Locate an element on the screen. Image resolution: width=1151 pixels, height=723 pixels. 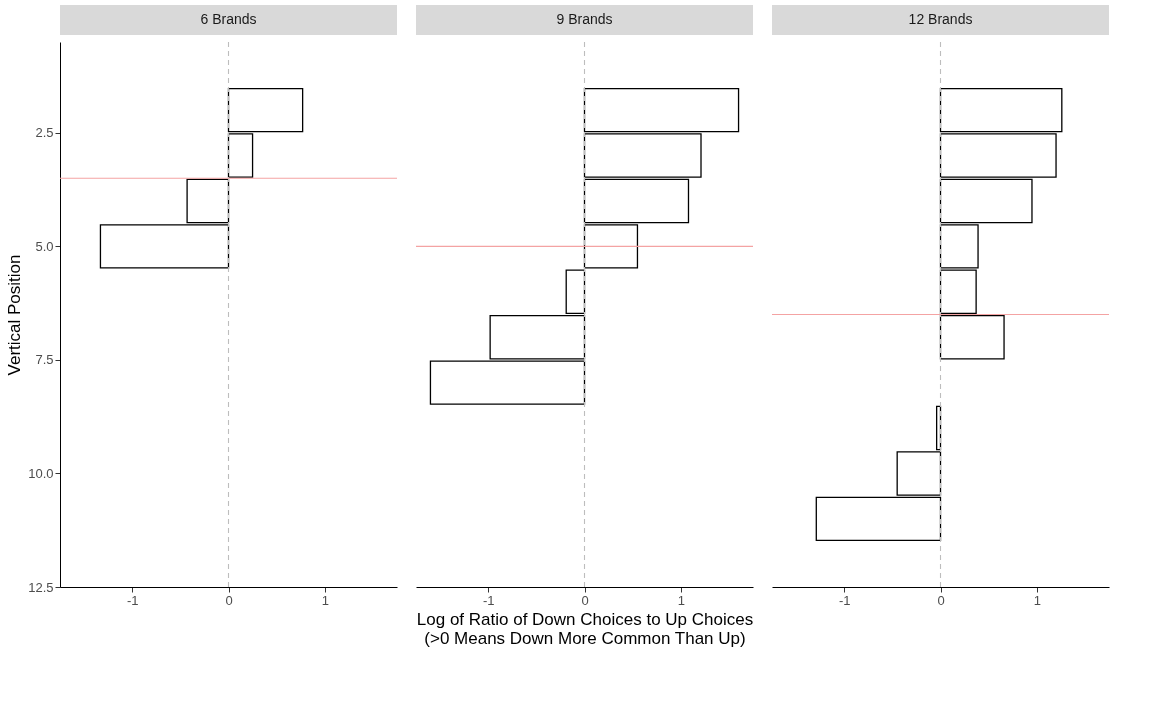
y-tick-label: 2.5 is located at coordinates (44, 133).